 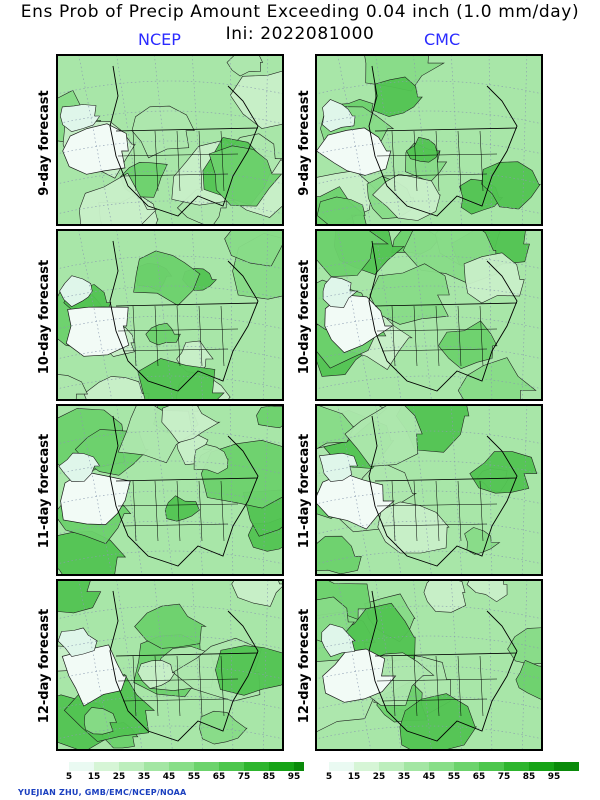 What do you see at coordinates (429, 490) in the screenshot?
I see `map-cmc-11-day` at bounding box center [429, 490].